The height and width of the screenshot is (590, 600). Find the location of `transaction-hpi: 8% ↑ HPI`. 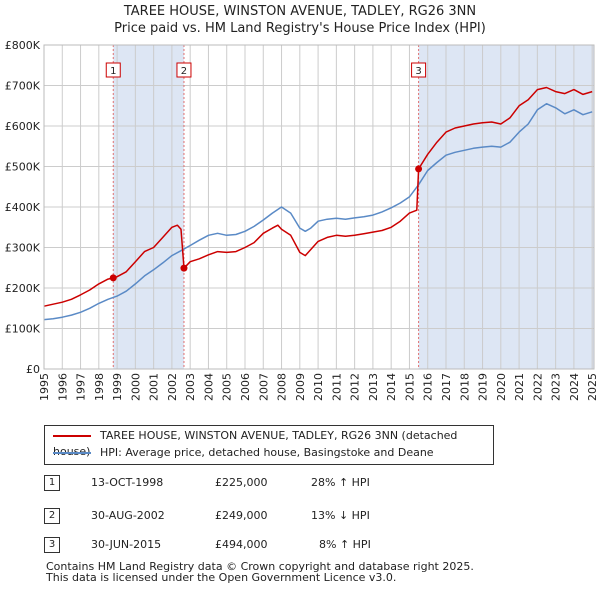

transaction-hpi: 8% ↑ HPI is located at coordinates (345, 544).